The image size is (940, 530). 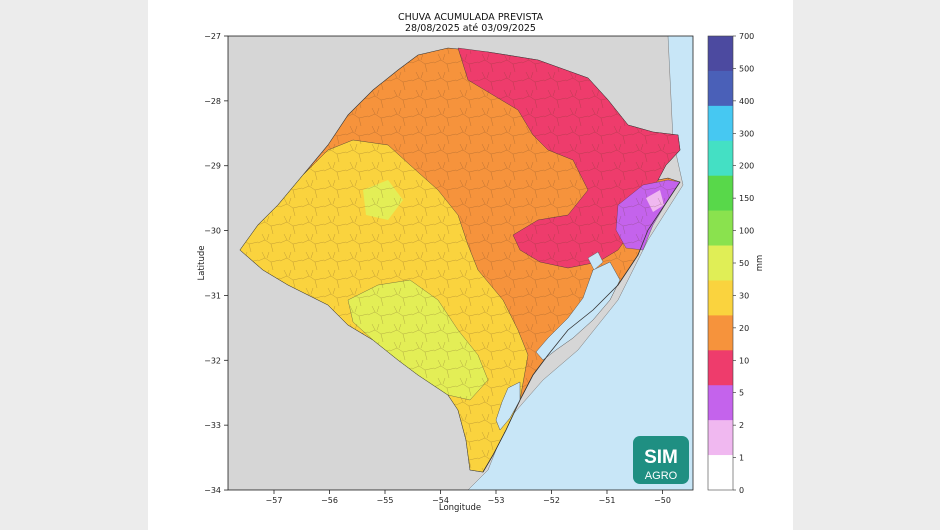 I want to click on colorbar-label: 300, so click(x=746, y=133).